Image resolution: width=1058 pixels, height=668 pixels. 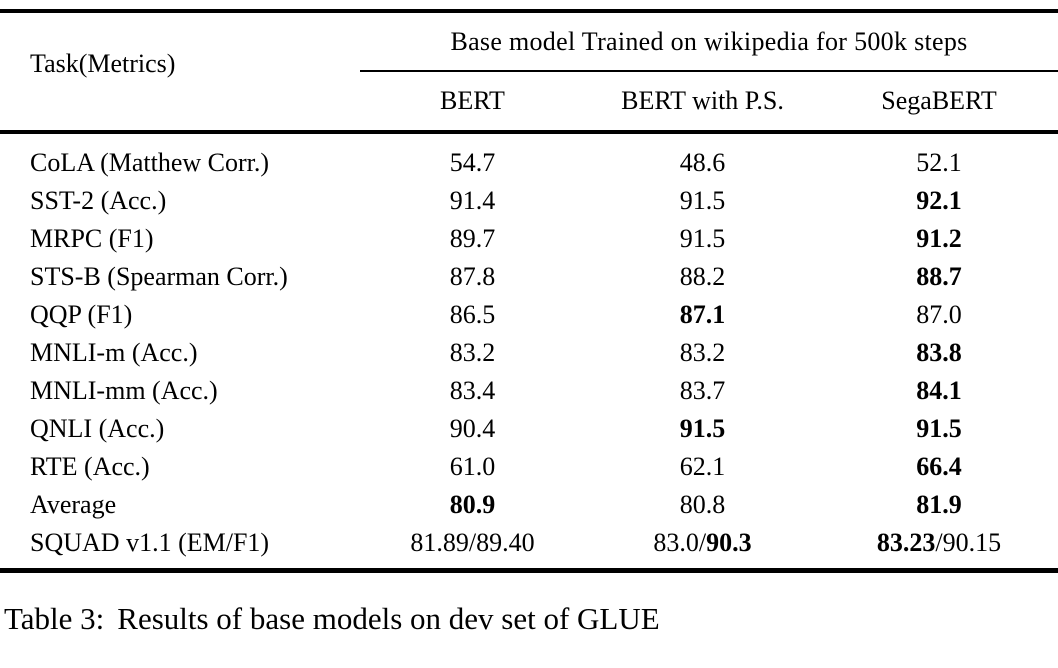 What do you see at coordinates (124, 390) in the screenshot?
I see `task-cell: MNLI-mm (Acc.)` at bounding box center [124, 390].